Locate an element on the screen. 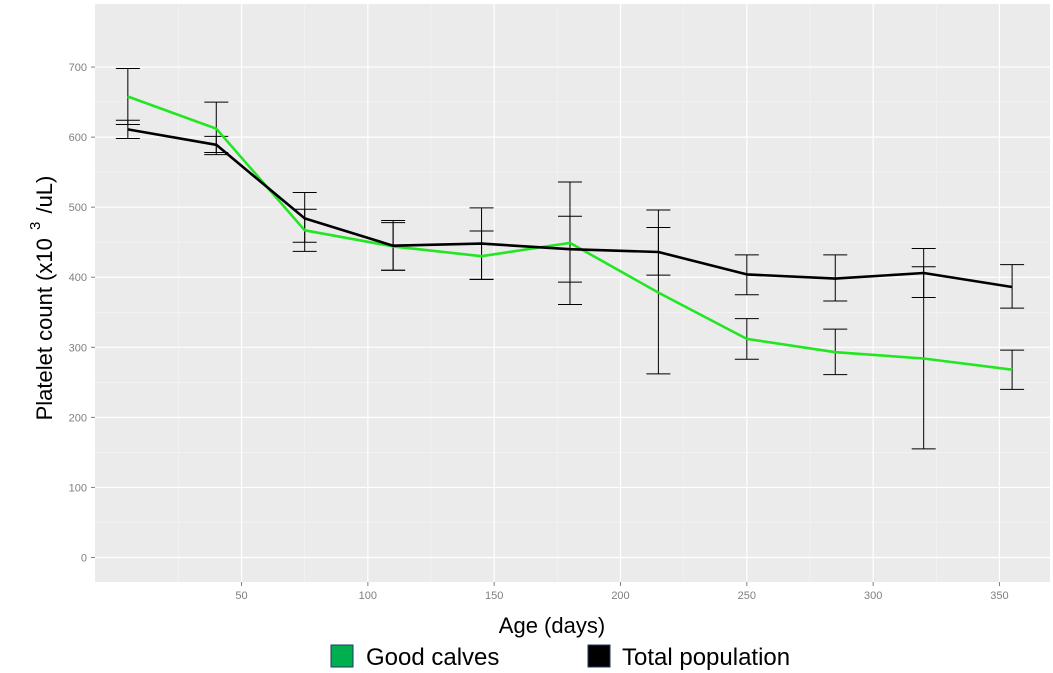 This screenshot has width=1053, height=673. x-tick-label: 150 is located at coordinates (494, 596).